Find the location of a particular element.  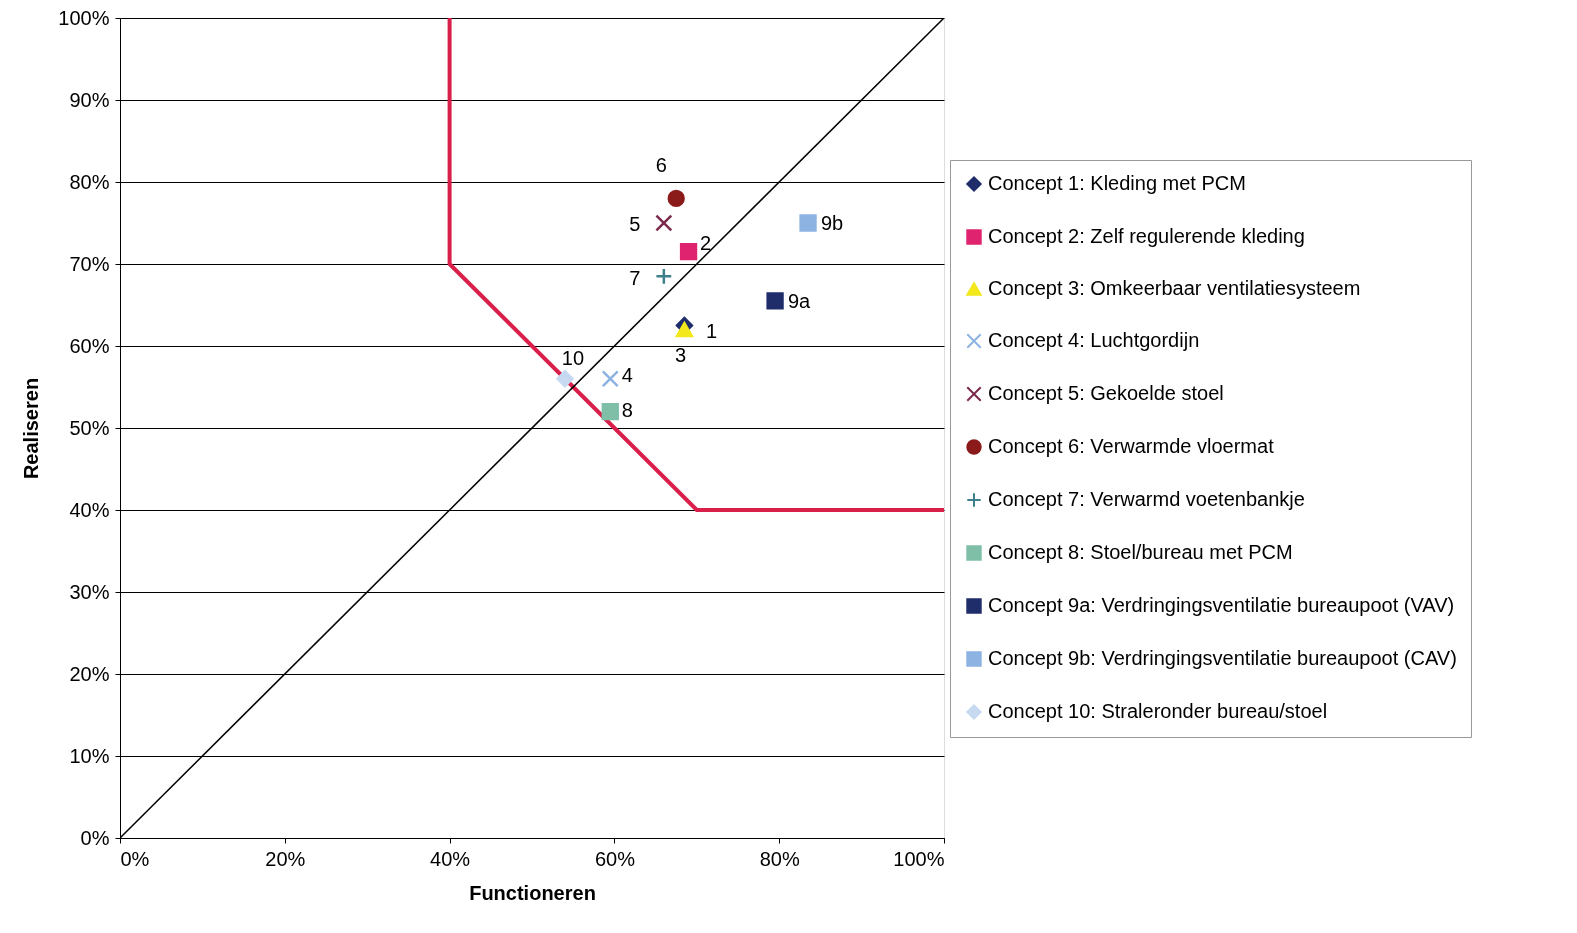

legend-label: Concept 4: Luchtgordijn is located at coordinates (1094, 340).